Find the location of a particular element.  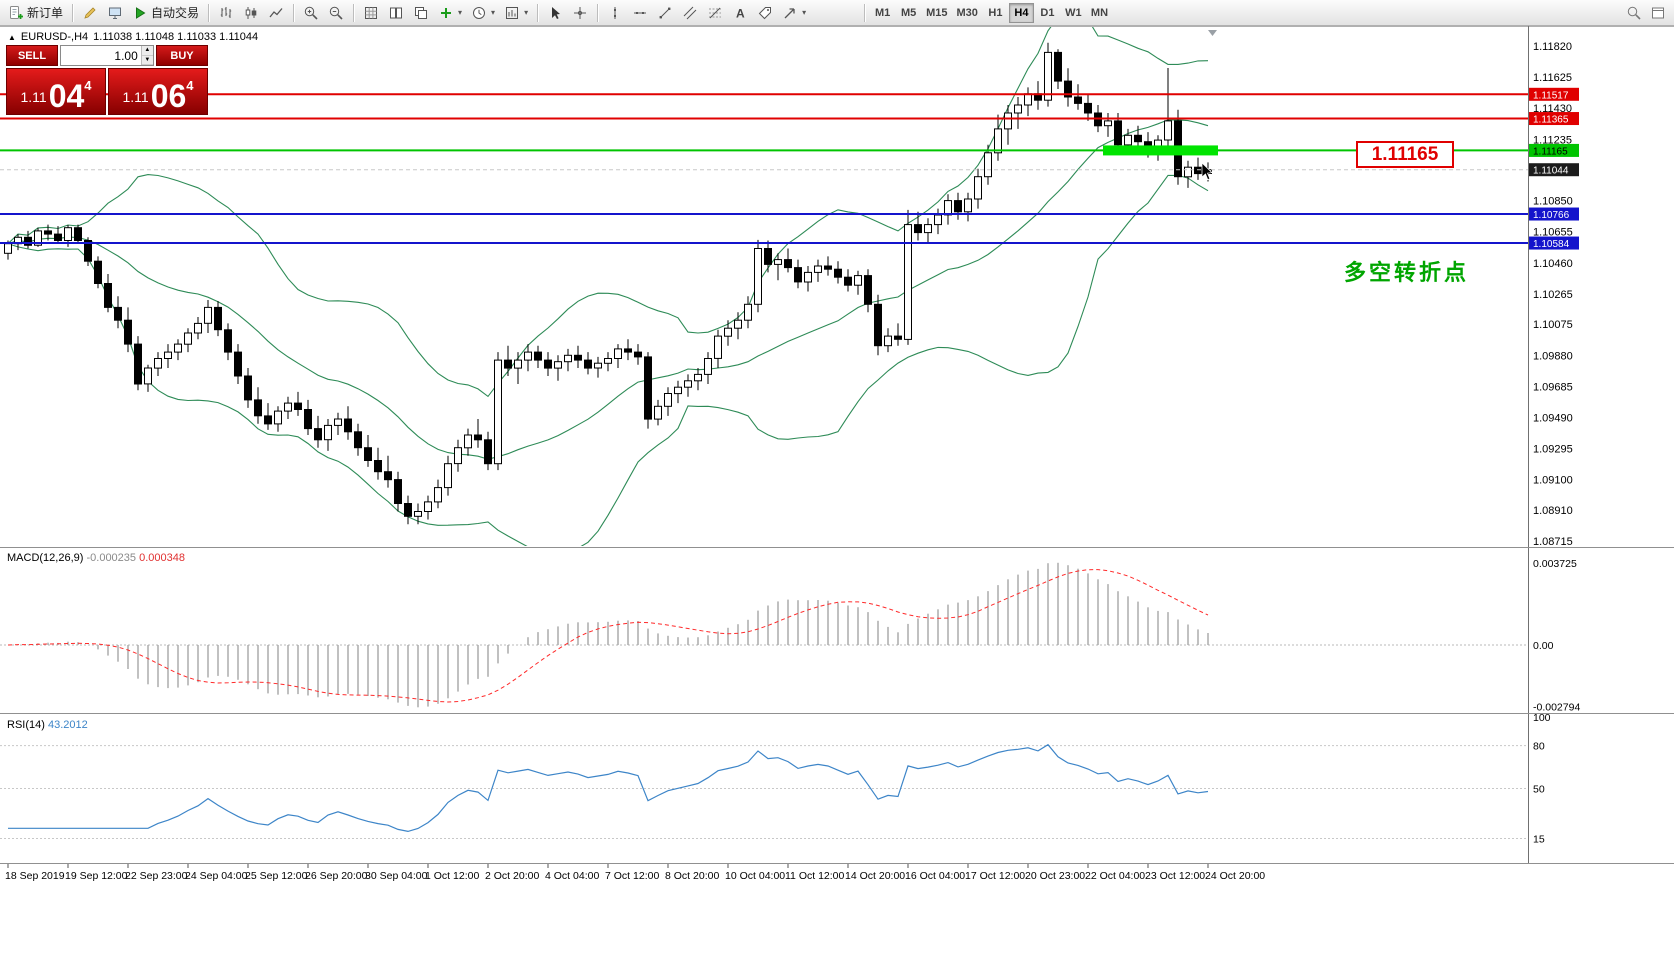

label-button is located at coordinates (765, 13).